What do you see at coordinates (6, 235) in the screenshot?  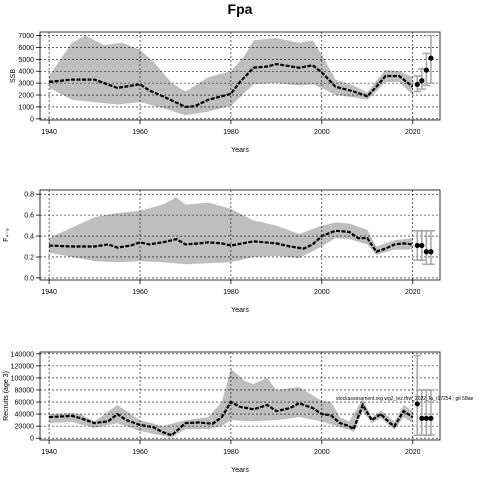 I see `y-axis-label: F₄₋₈` at bounding box center [6, 235].